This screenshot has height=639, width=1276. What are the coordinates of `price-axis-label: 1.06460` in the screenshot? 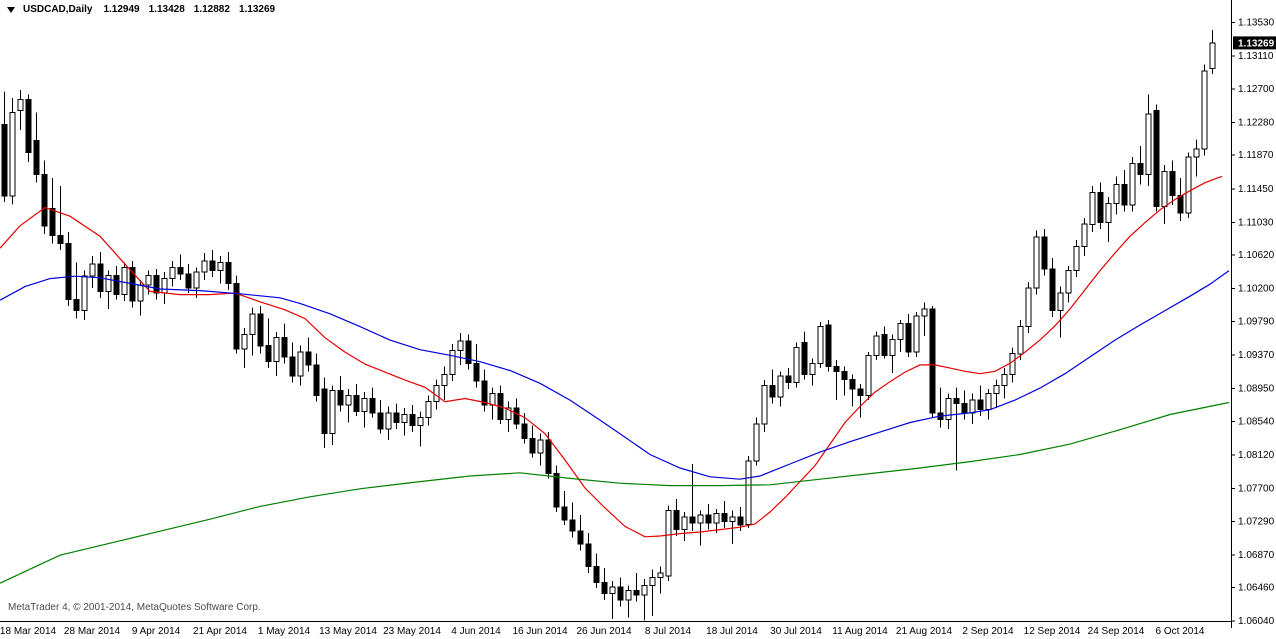 It's located at (1256, 588).